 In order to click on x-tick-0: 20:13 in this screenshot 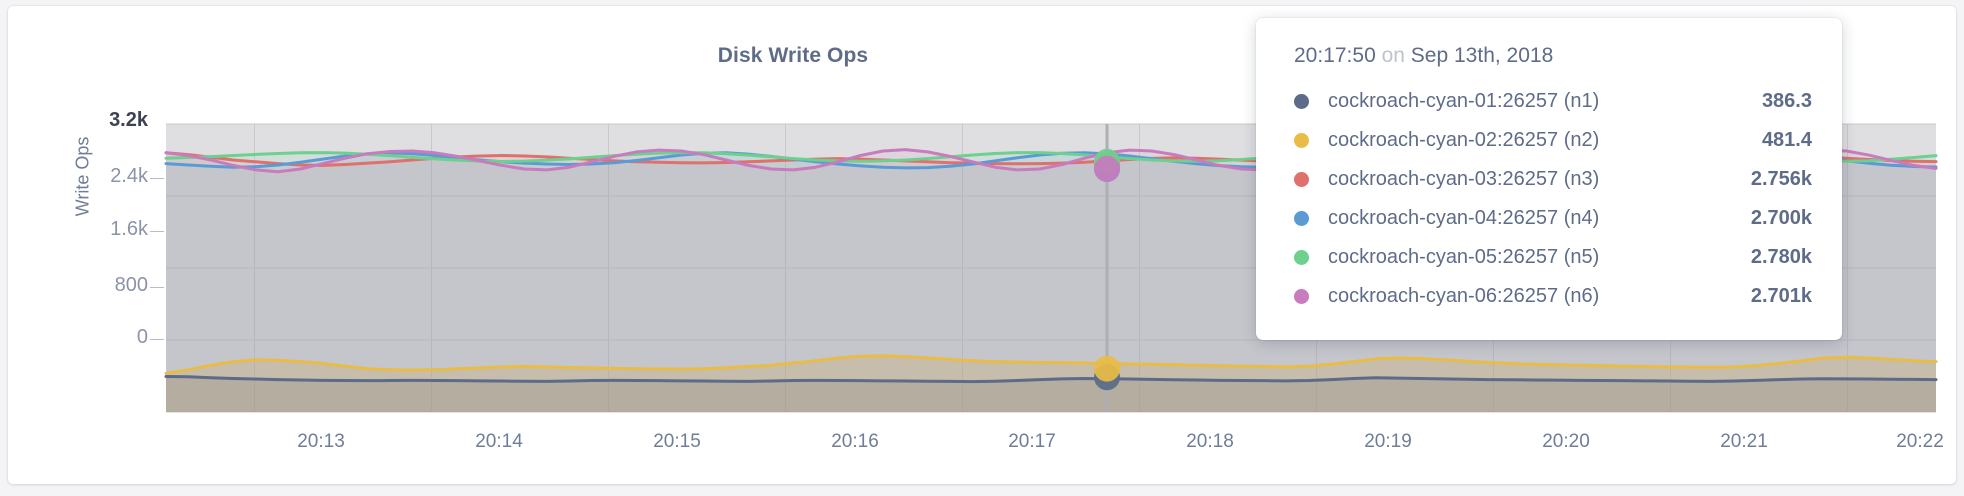, I will do `click(321, 441)`.